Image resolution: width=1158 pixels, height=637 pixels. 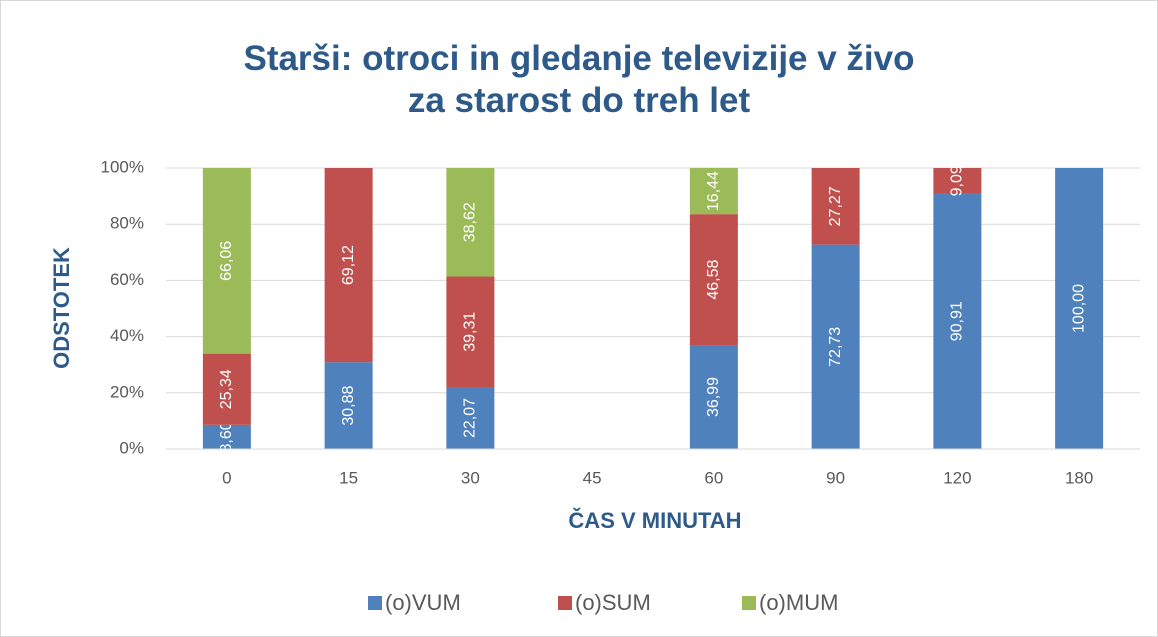 I want to click on data-label: 100,00, so click(x=1078, y=308).